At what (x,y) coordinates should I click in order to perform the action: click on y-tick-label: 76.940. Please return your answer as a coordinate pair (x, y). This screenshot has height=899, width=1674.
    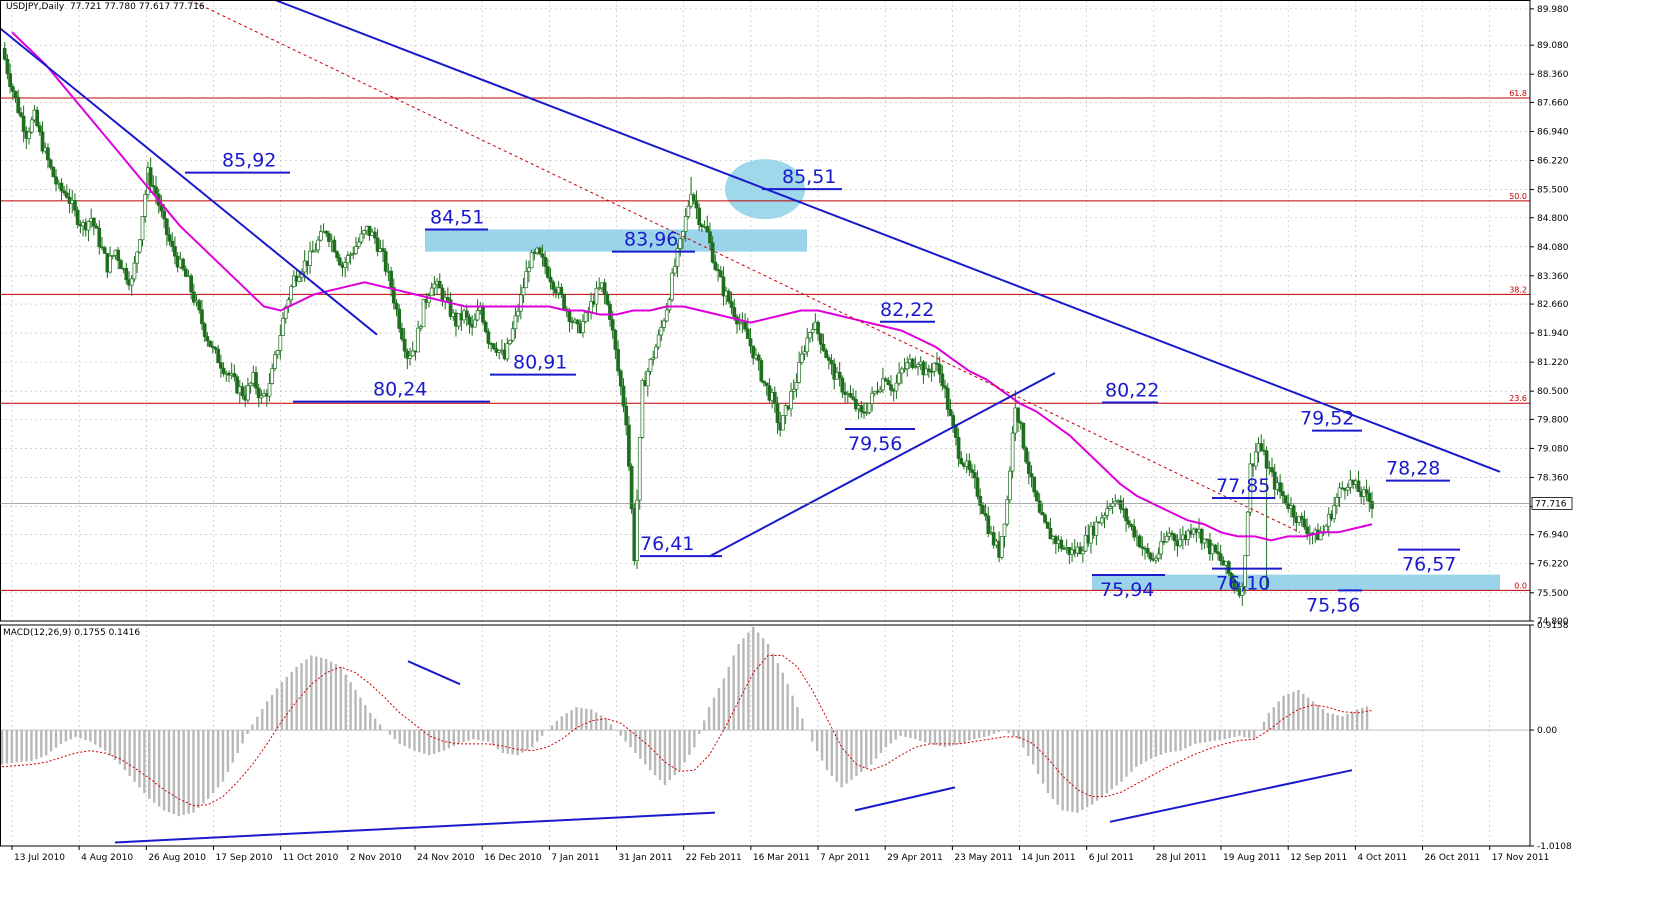
    Looking at the image, I should click on (1553, 536).